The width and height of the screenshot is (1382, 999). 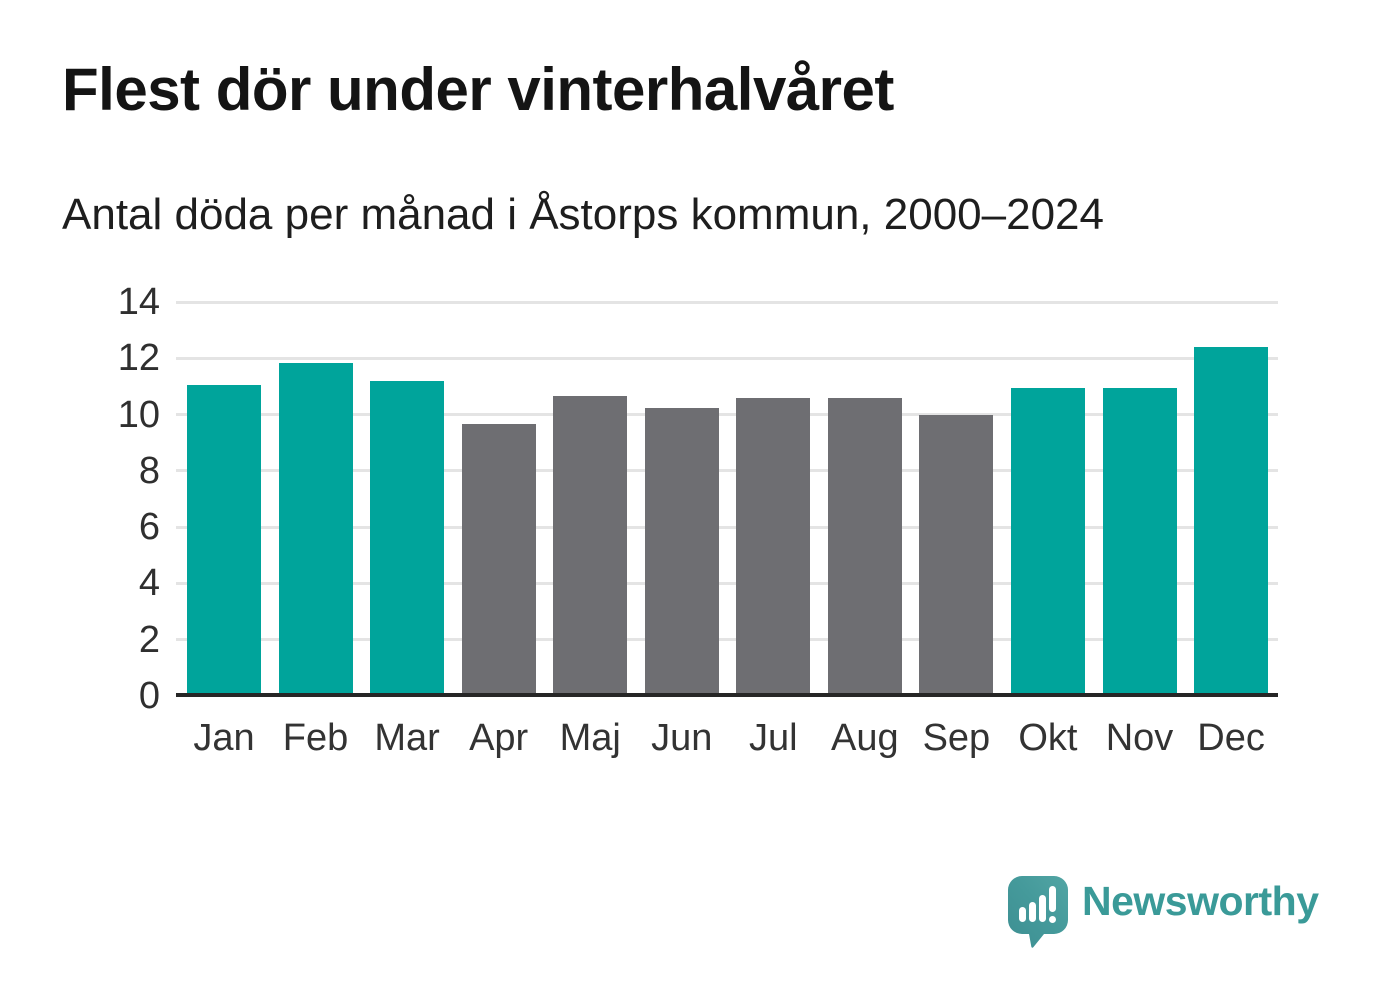 What do you see at coordinates (138, 414) in the screenshot?
I see `y-axis-label-10: 10` at bounding box center [138, 414].